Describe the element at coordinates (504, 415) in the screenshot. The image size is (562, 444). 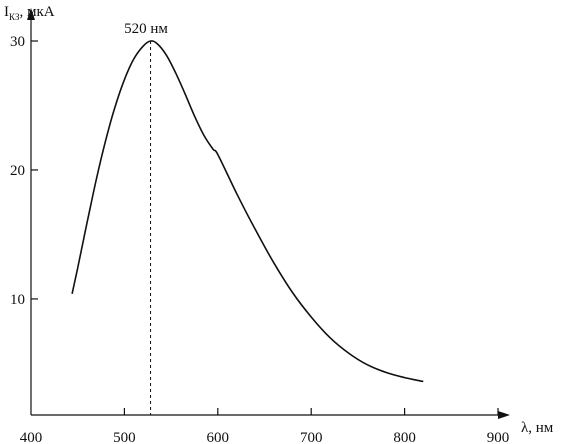
I see `x-axis-arrow` at that location.